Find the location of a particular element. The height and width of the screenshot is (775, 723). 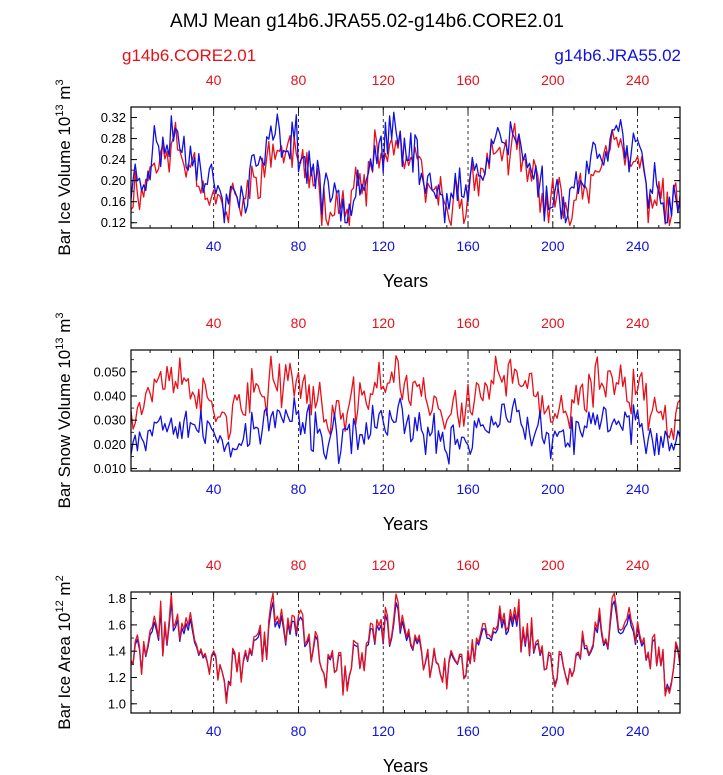

ytick-label: 0.32 is located at coordinates (113, 117).